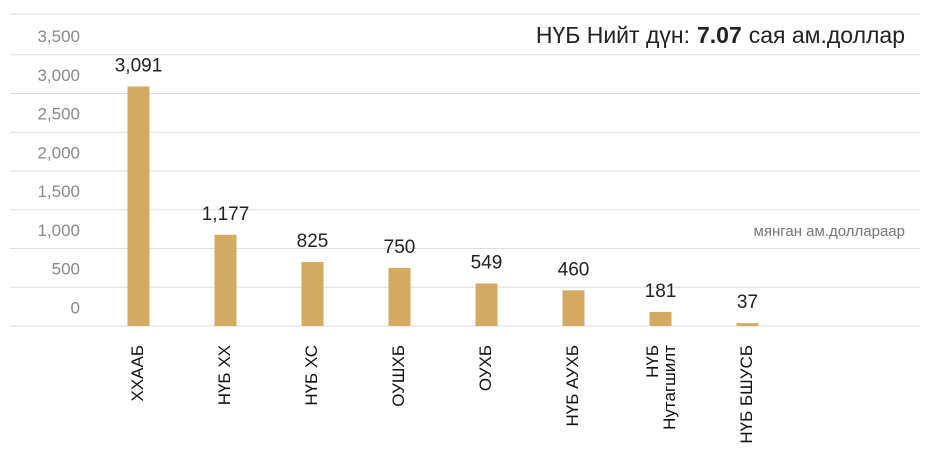 The width and height of the screenshot is (931, 460). I want to click on y-tick-label: 3,000, so click(58, 75).